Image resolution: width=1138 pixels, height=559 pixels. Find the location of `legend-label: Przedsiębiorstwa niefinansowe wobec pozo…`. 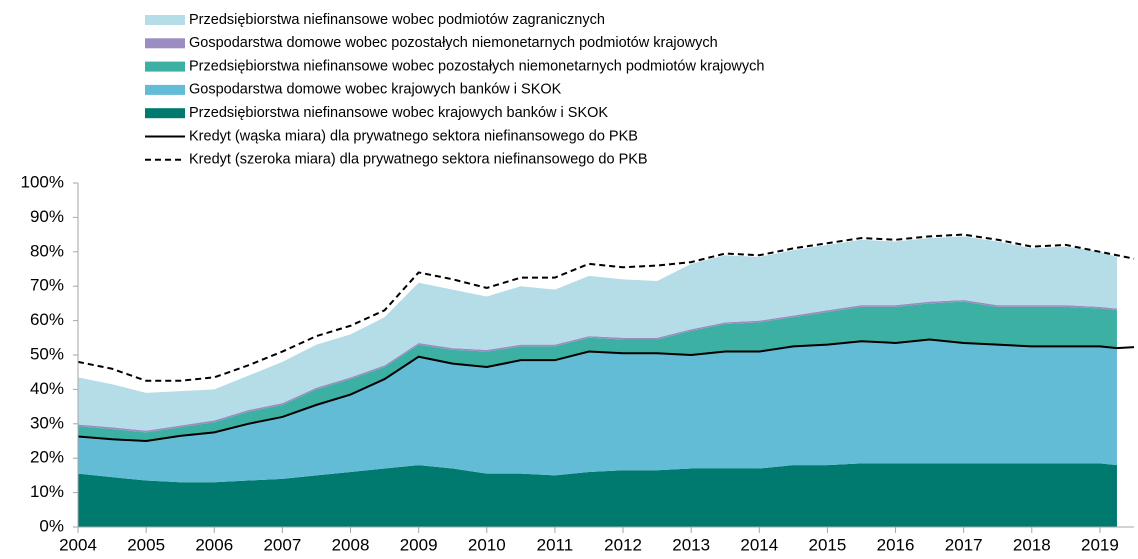

legend-label: Przedsiębiorstwa niefinansowe wobec pozo… is located at coordinates (476, 66).